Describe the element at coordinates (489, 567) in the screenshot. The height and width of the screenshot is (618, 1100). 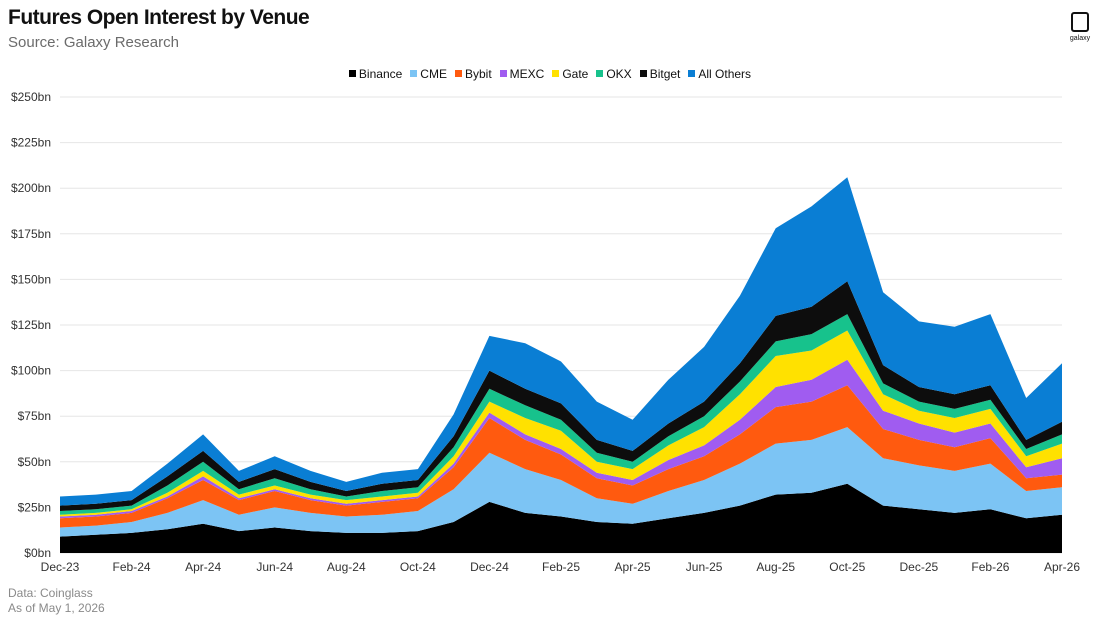
I see `x-tick-label: Dec-24` at that location.